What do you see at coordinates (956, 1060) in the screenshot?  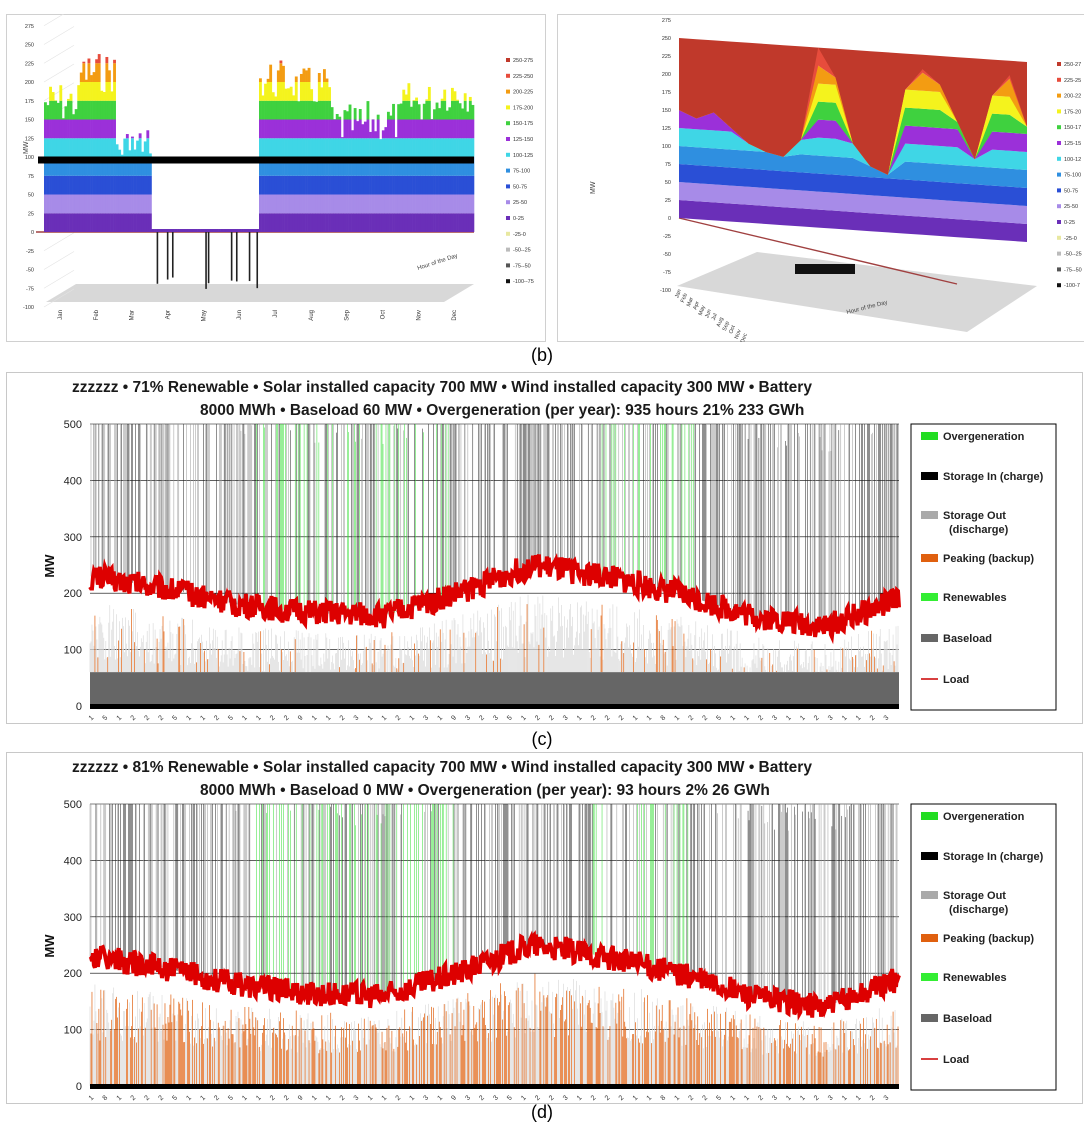 I see `legend-label: Load` at bounding box center [956, 1060].